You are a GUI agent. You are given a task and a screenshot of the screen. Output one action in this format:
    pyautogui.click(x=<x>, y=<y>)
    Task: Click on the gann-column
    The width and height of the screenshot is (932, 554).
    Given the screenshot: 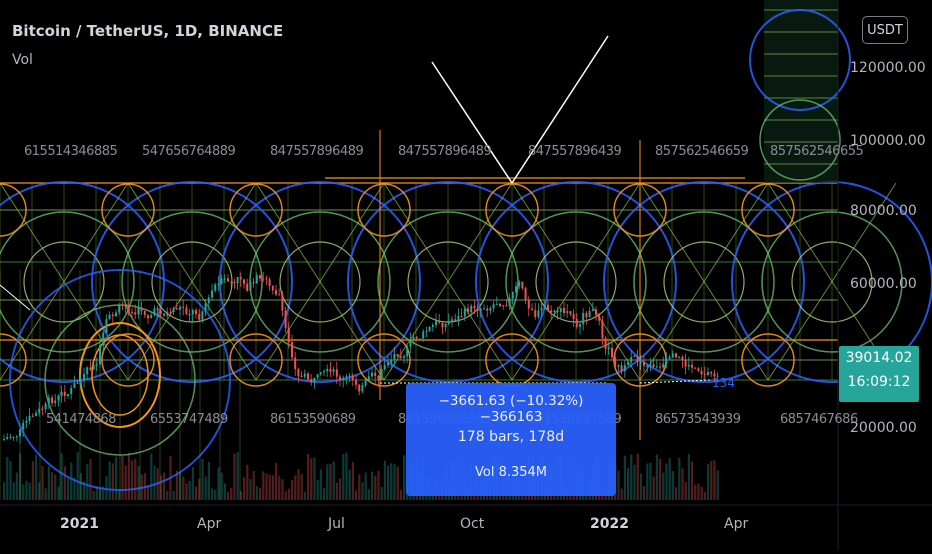 What is the action you would take?
    pyautogui.click(x=801, y=91)
    